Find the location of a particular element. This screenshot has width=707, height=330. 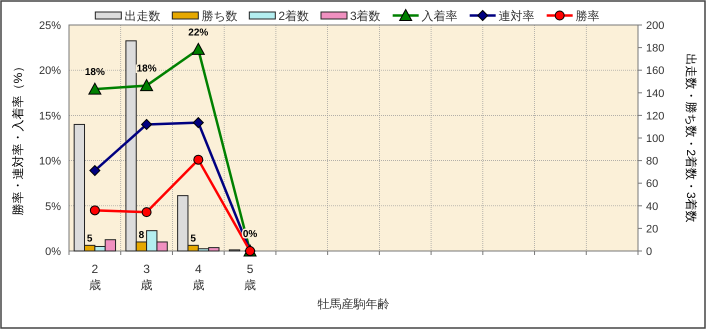

y2-tick-label: 100 is located at coordinates (655, 139).